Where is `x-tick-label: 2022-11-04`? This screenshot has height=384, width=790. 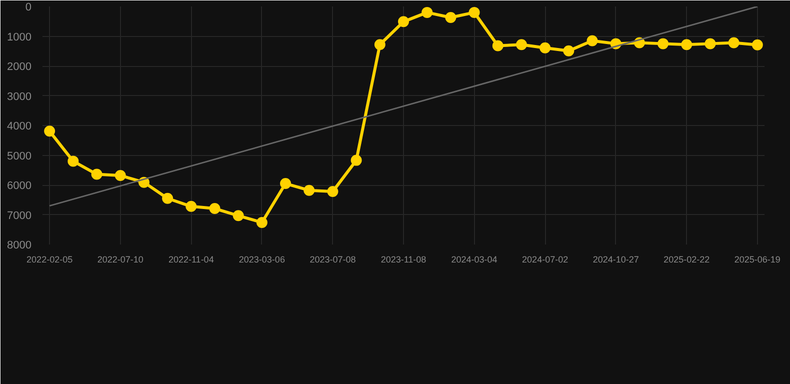
x-tick-label: 2022-11-04 is located at coordinates (191, 259).